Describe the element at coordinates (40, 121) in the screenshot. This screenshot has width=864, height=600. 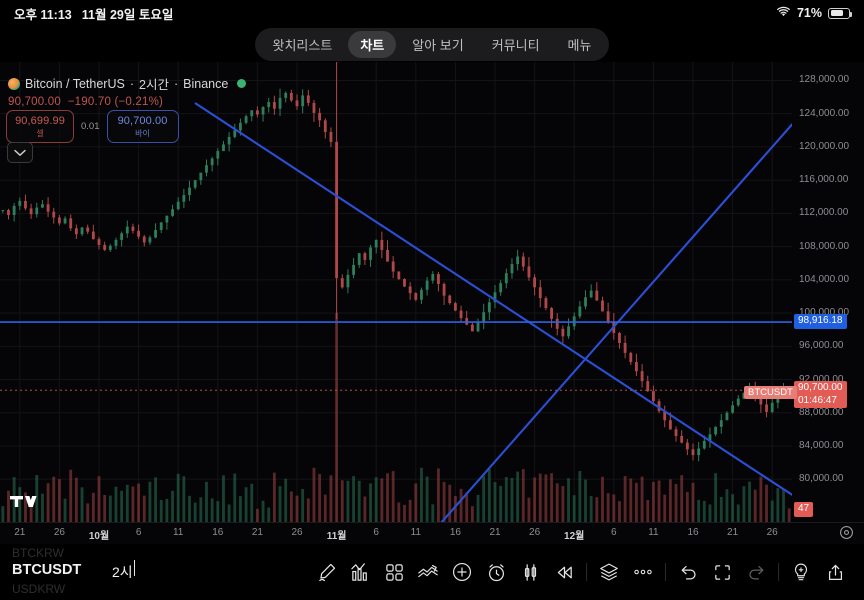
I see `sell-price: 90,699.99` at that location.